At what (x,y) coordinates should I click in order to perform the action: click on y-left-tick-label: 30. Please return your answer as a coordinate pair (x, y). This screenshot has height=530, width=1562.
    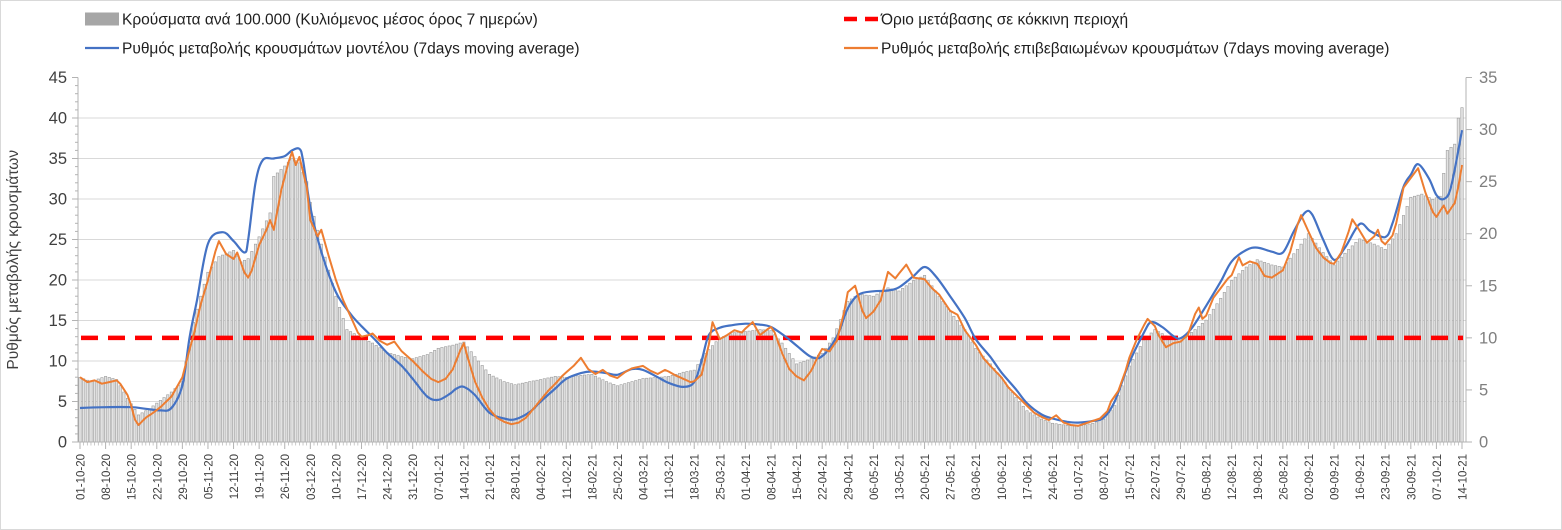
    Looking at the image, I should click on (58, 200).